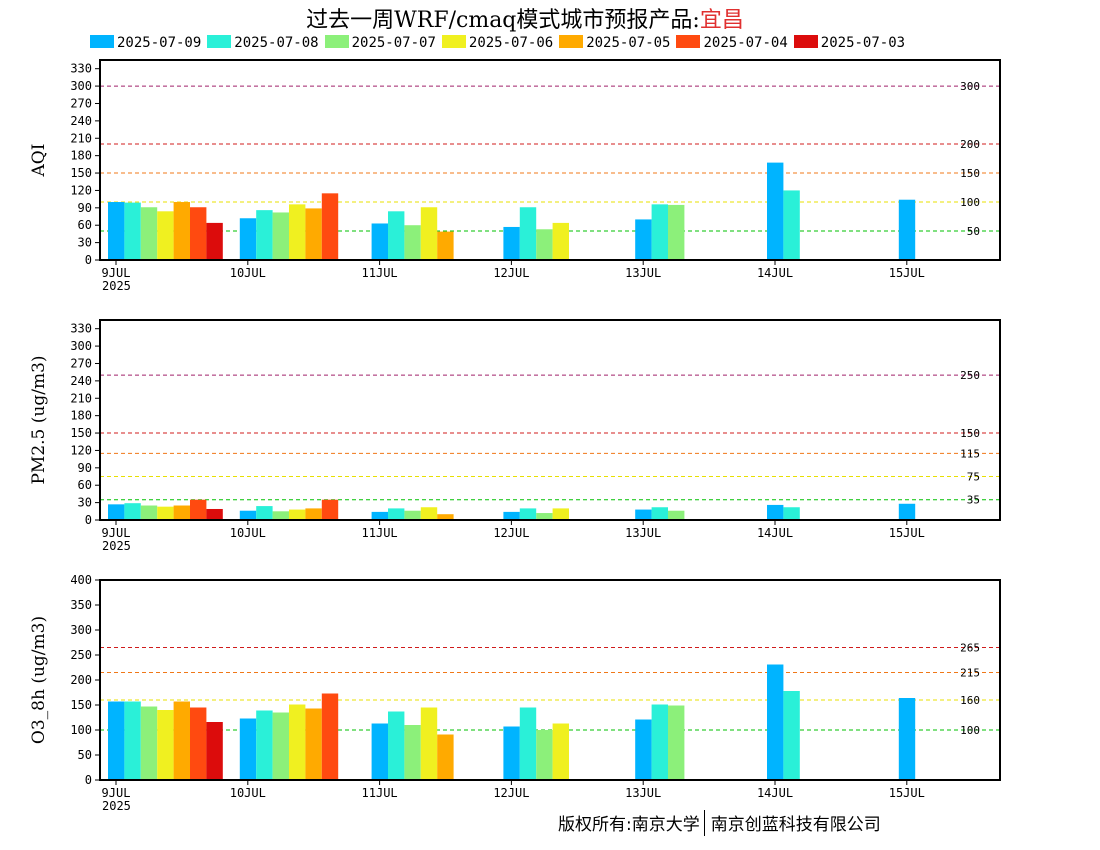 The width and height of the screenshot is (1100, 850). Describe the element at coordinates (628, 43) in the screenshot. I see `legend-label: 2025-07-05` at that location.